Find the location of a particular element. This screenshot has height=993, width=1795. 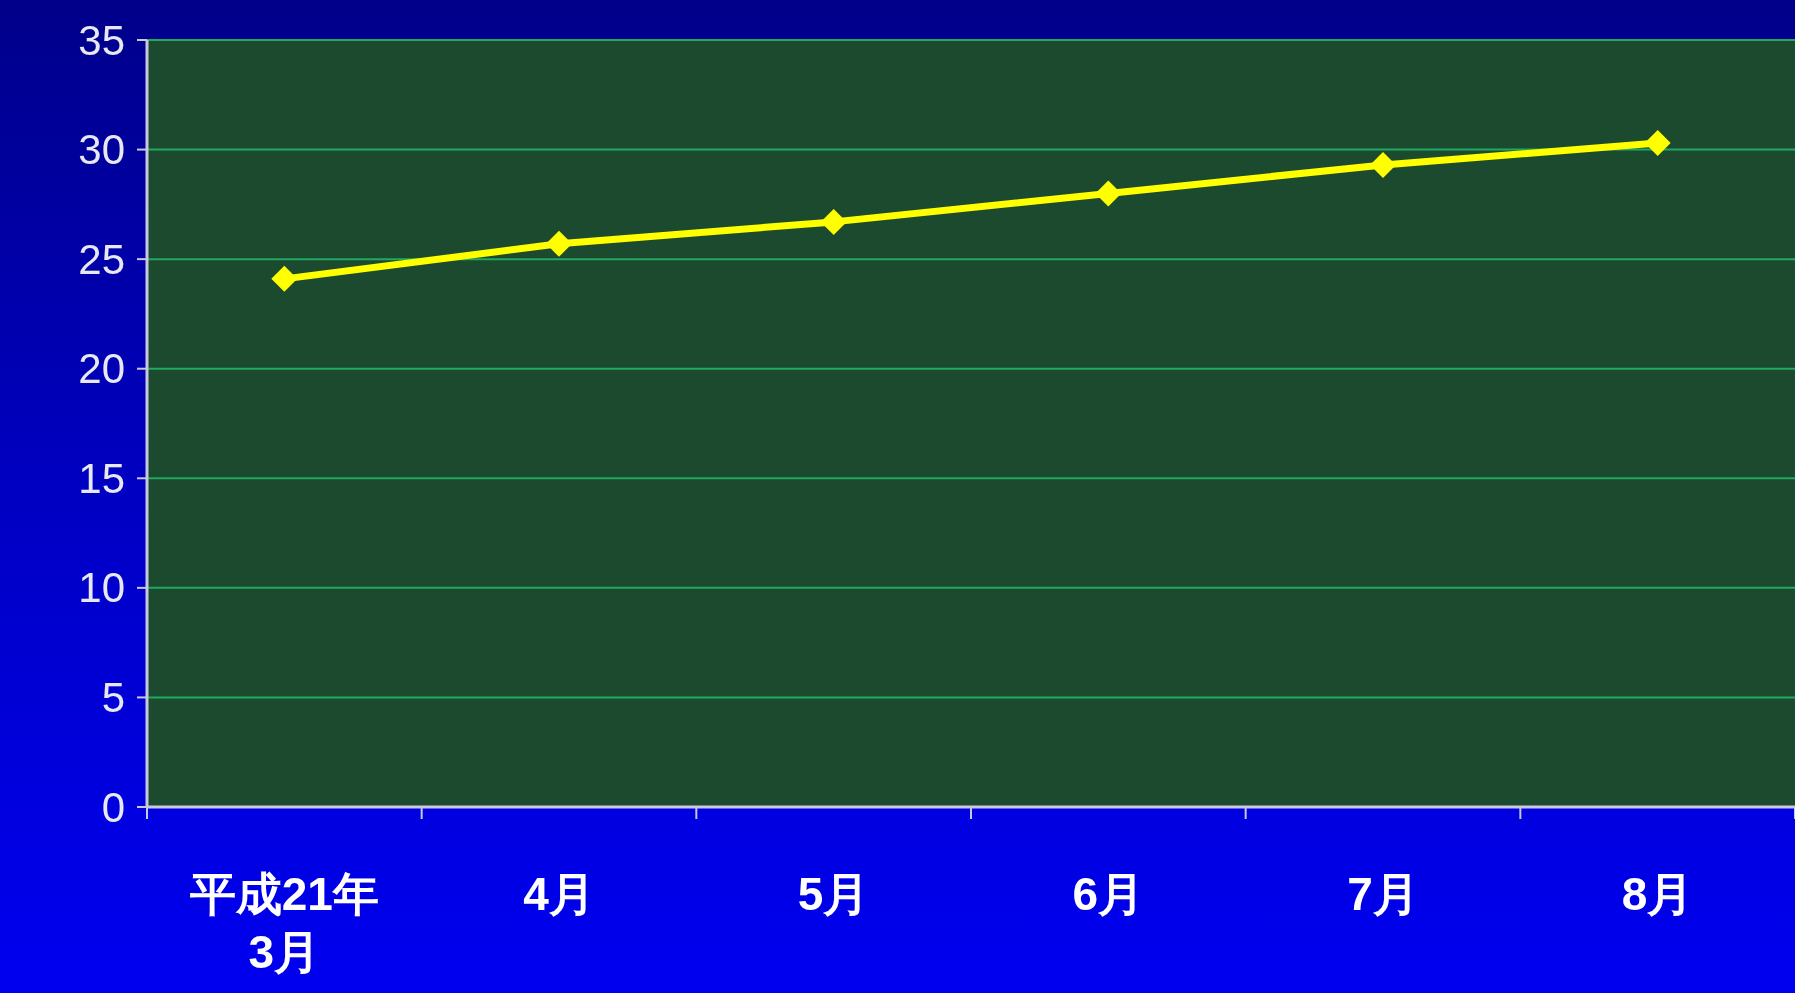

y-tick-label: 15 is located at coordinates (101, 478).